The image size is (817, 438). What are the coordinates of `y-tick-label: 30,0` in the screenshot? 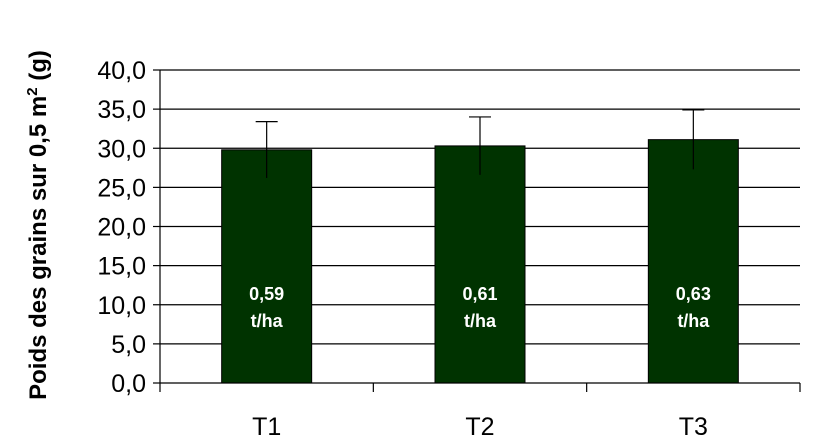 It's located at (121, 149).